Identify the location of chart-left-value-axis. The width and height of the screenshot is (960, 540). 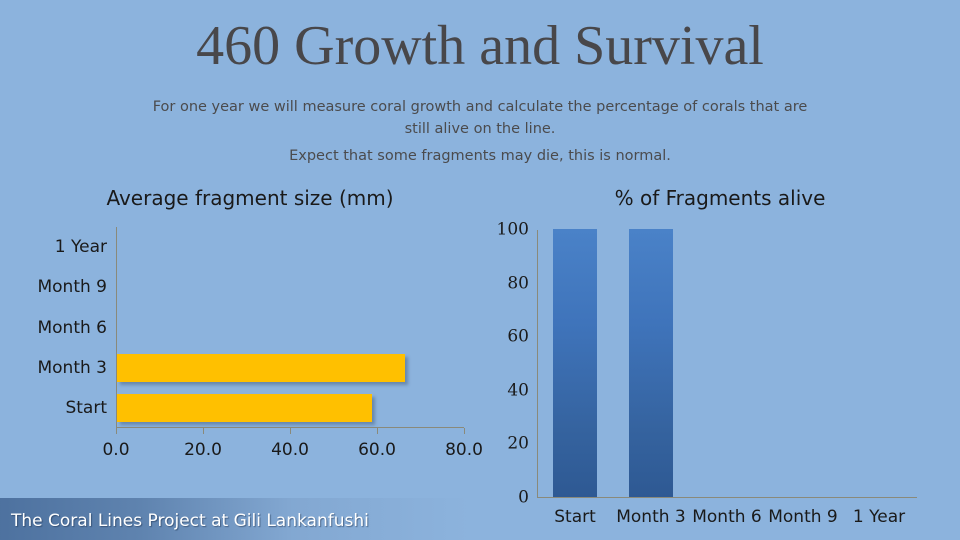
(116, 327).